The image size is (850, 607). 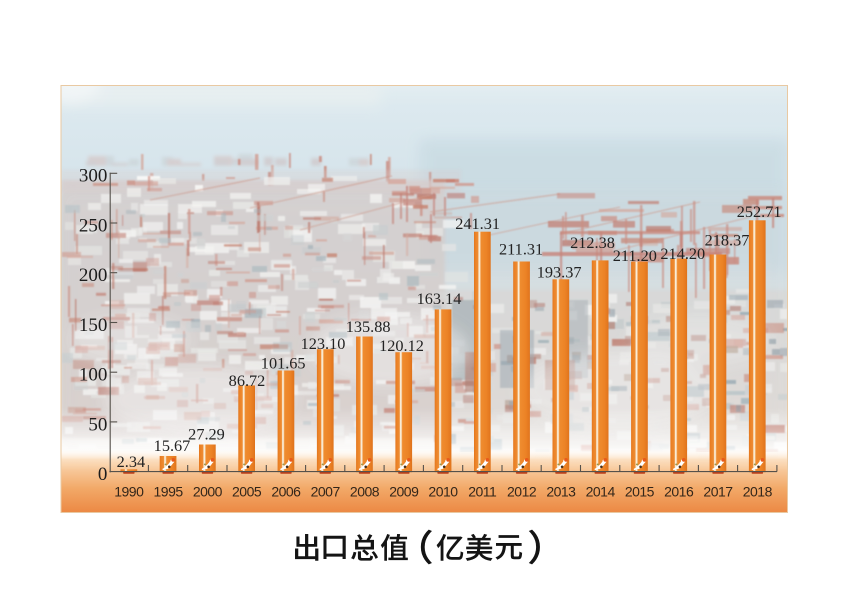 I want to click on svg-text: 193.37, so click(x=559, y=271).